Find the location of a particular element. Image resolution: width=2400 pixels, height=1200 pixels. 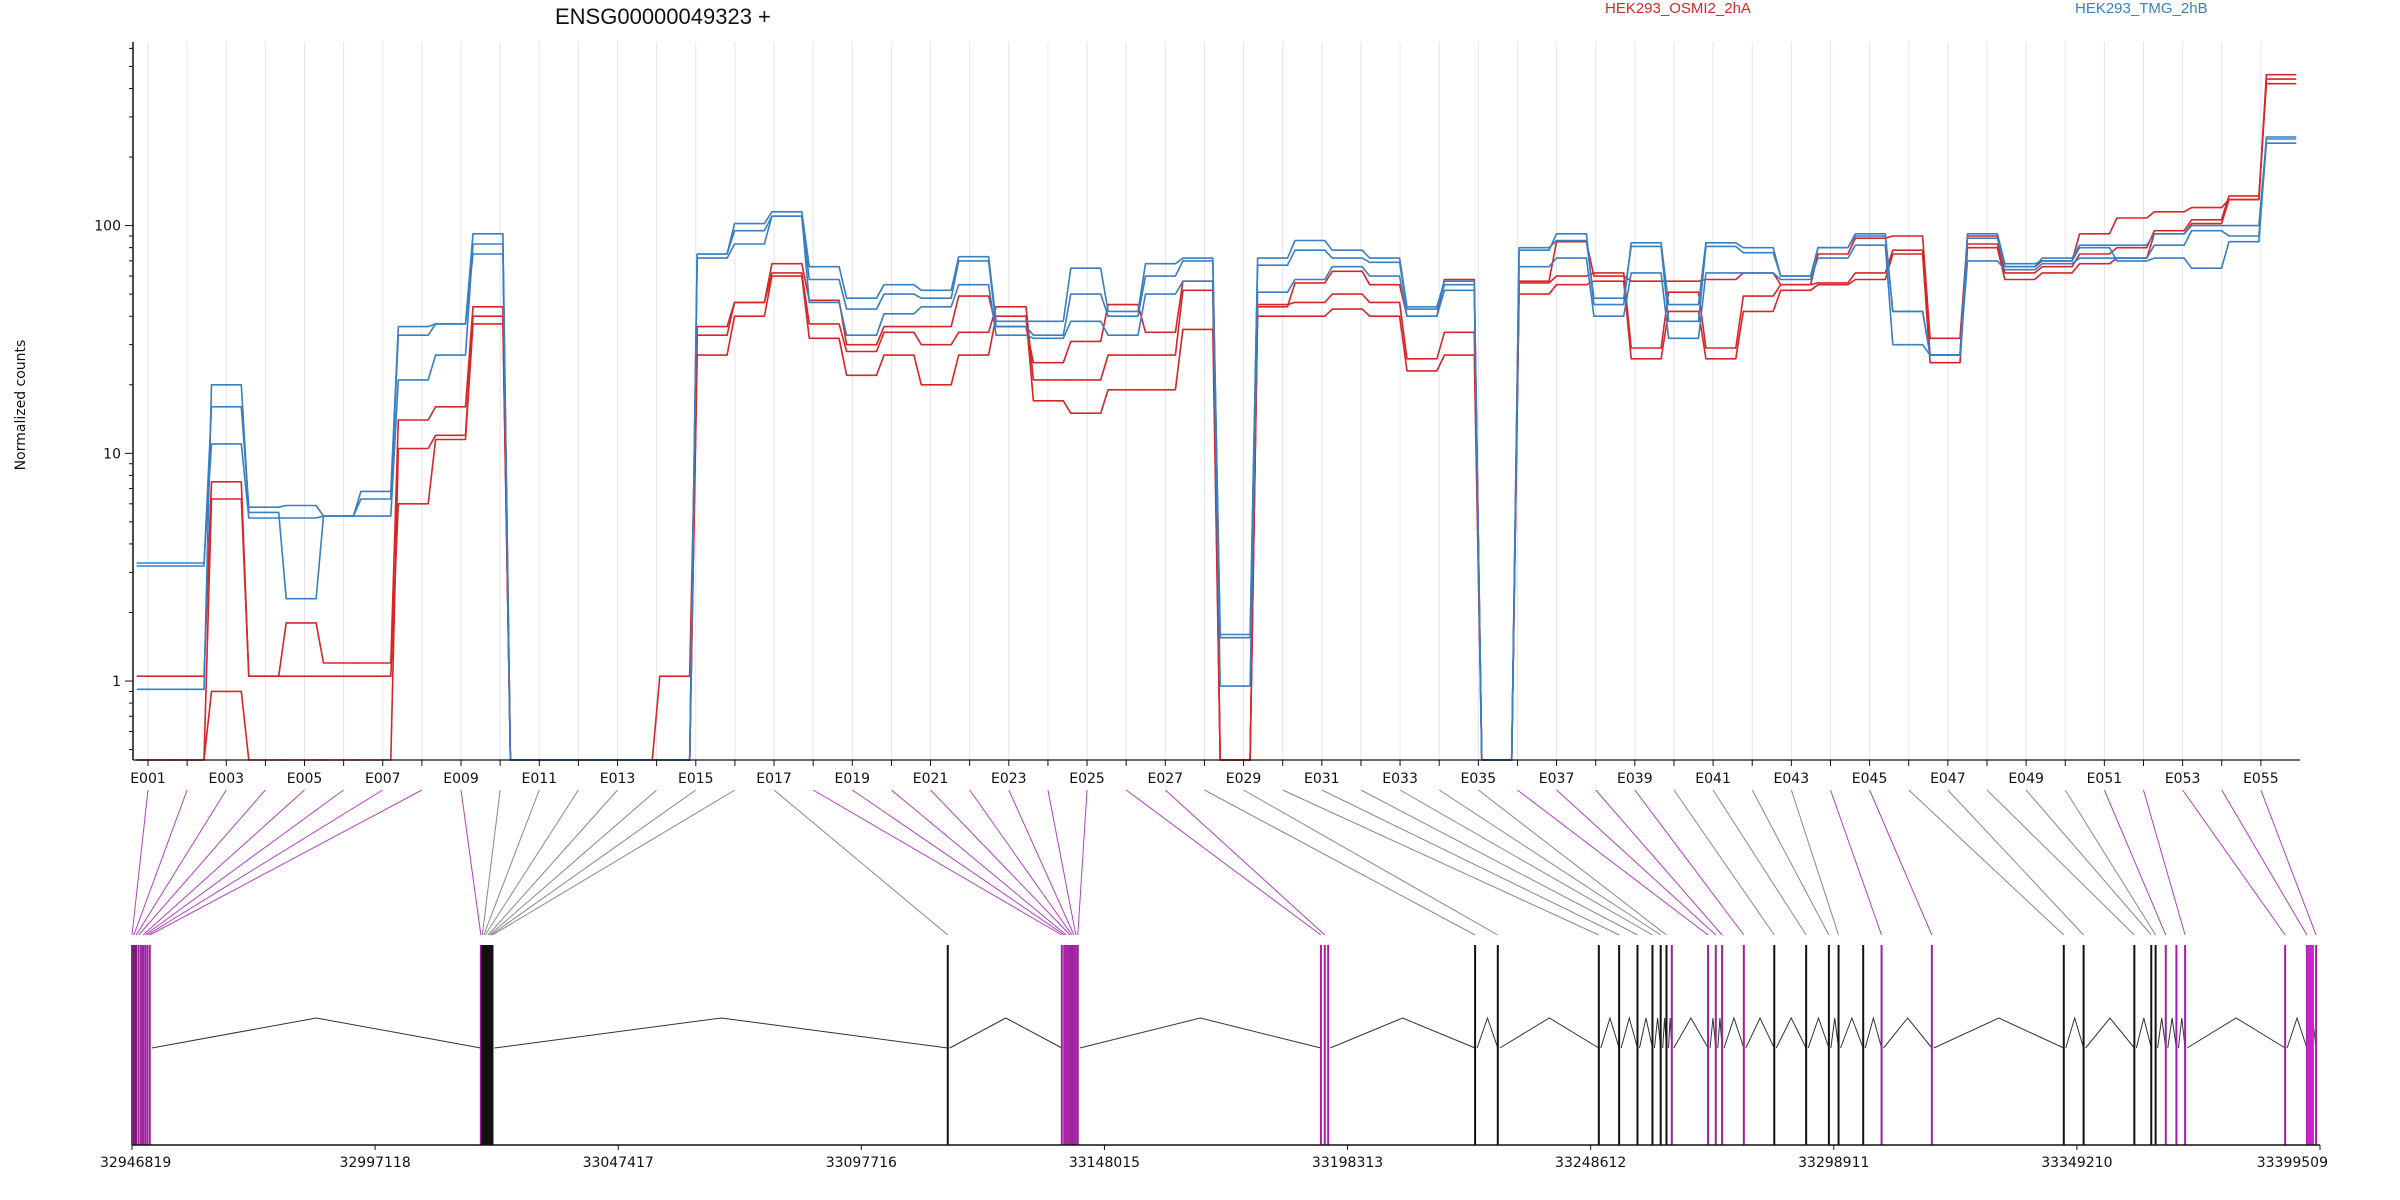

exon-label: E017 is located at coordinates (774, 779).